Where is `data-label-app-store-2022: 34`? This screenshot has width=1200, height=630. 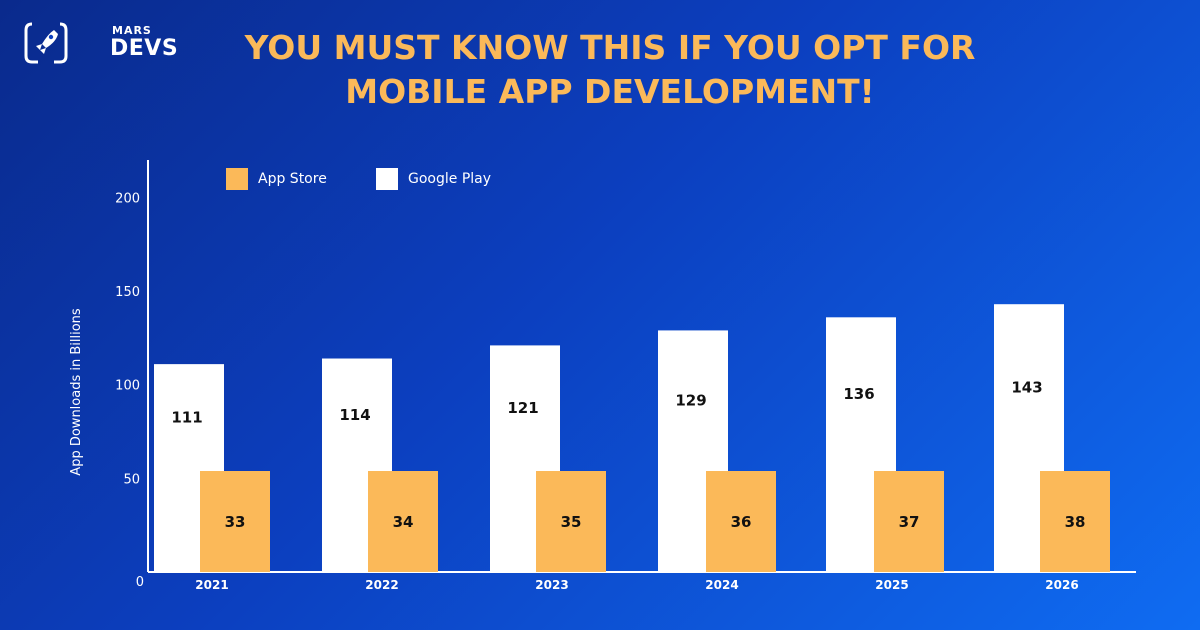
data-label-app-store-2022: 34 is located at coordinates (403, 522).